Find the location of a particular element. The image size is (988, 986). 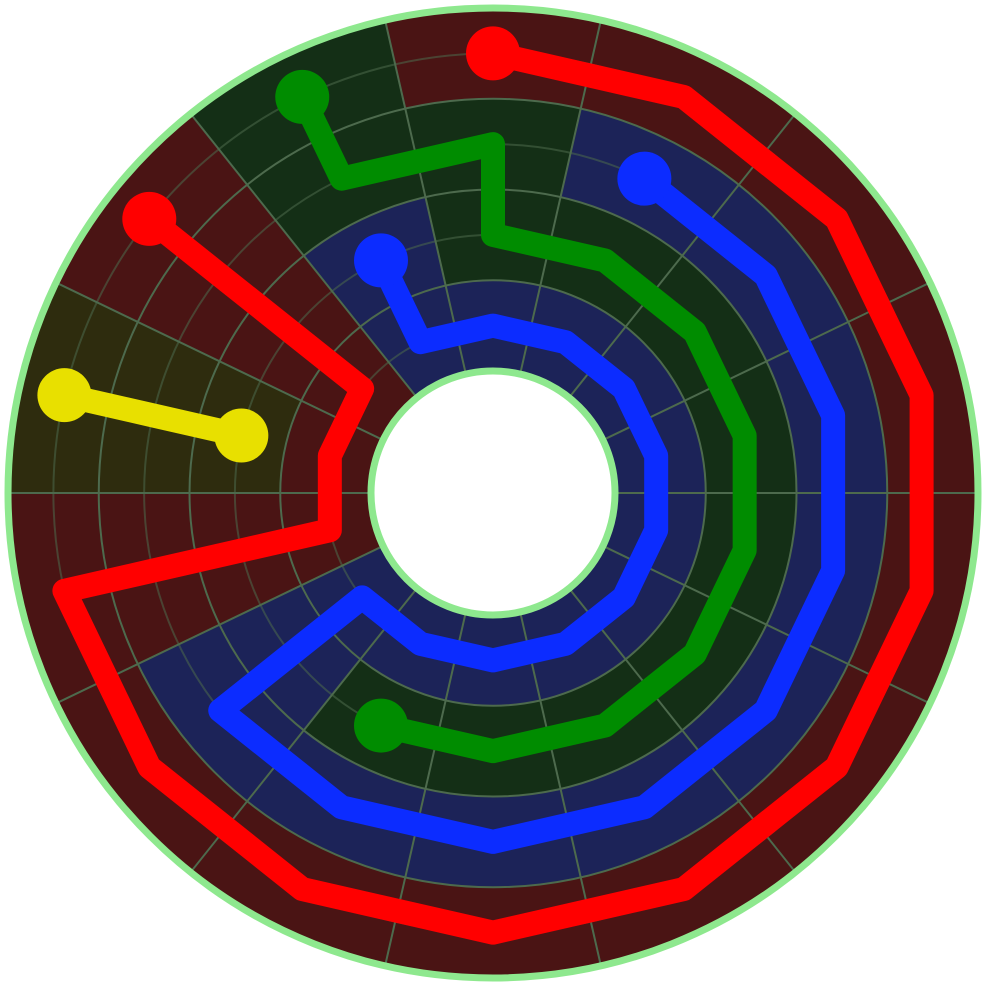

inner-hole is located at coordinates (493, 493).